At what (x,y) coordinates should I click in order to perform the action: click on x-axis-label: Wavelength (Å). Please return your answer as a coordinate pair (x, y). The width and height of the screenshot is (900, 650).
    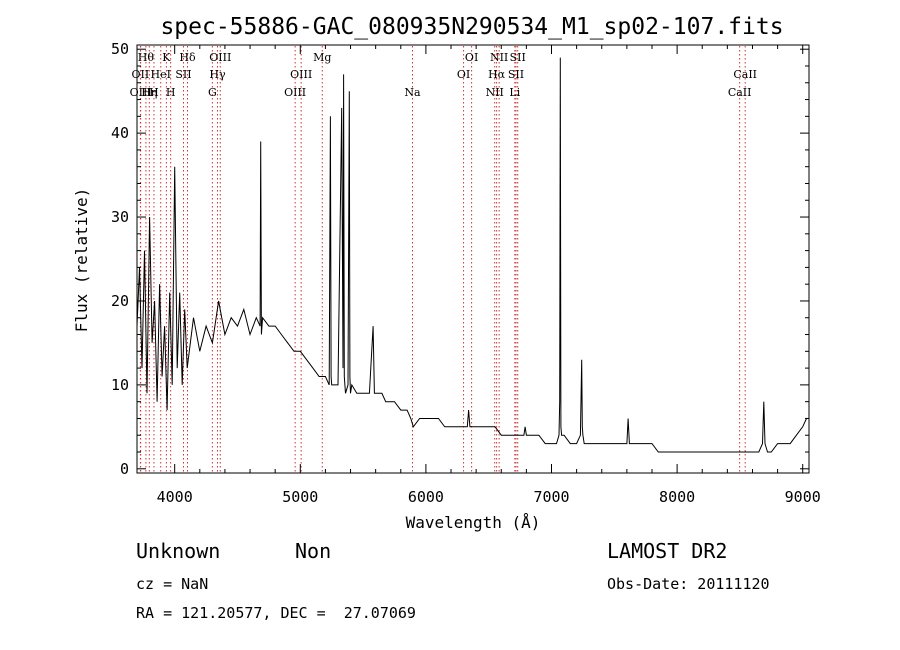
    Looking at the image, I should click on (473, 522).